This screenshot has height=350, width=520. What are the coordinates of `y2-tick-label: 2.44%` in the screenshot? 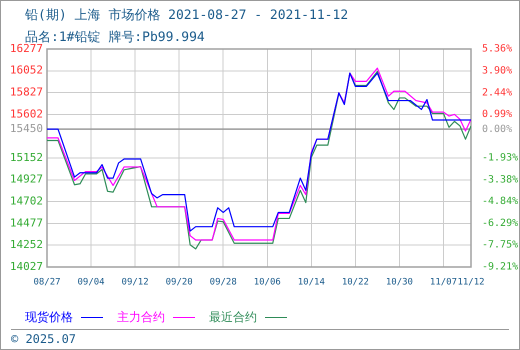 It's located at (497, 92).